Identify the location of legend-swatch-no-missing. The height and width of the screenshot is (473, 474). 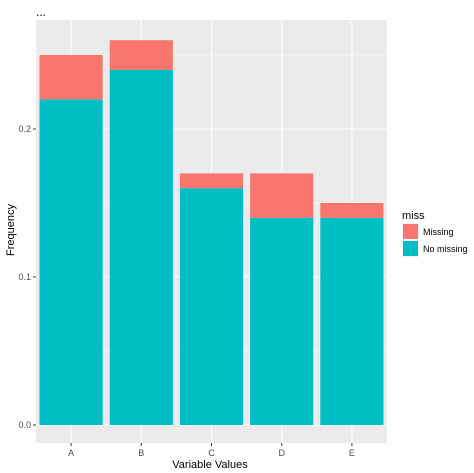
(410, 248).